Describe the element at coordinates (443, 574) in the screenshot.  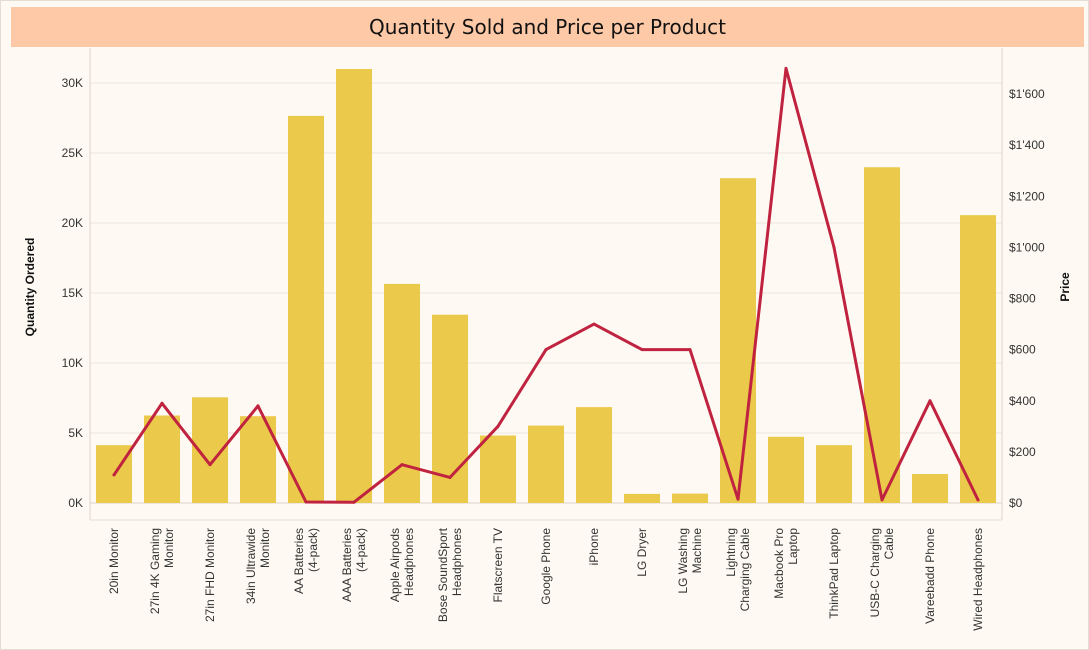
I see `x-tick-label-line: Bose SoundSport` at that location.